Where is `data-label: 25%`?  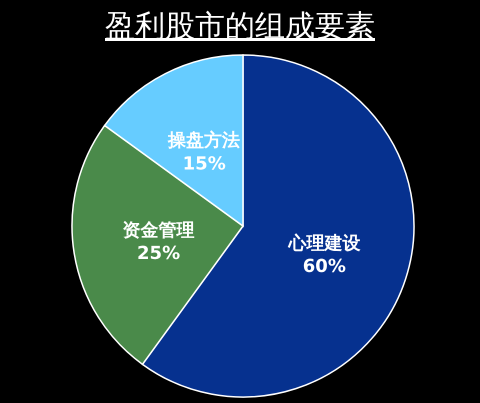
data-label: 25% is located at coordinates (158, 253).